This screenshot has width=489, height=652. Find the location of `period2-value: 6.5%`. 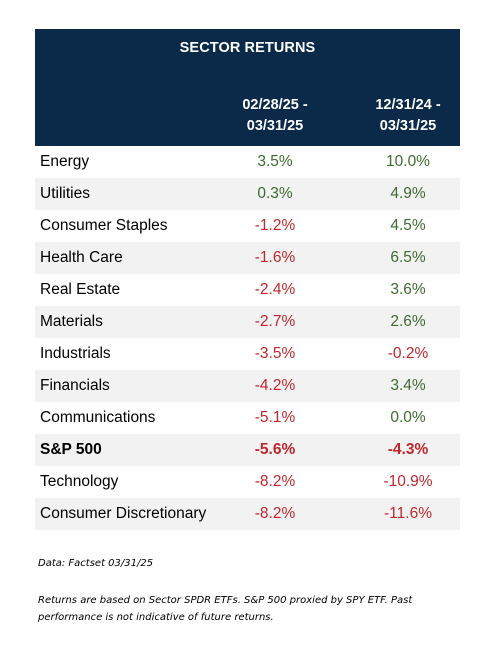

period2-value: 6.5% is located at coordinates (408, 257).